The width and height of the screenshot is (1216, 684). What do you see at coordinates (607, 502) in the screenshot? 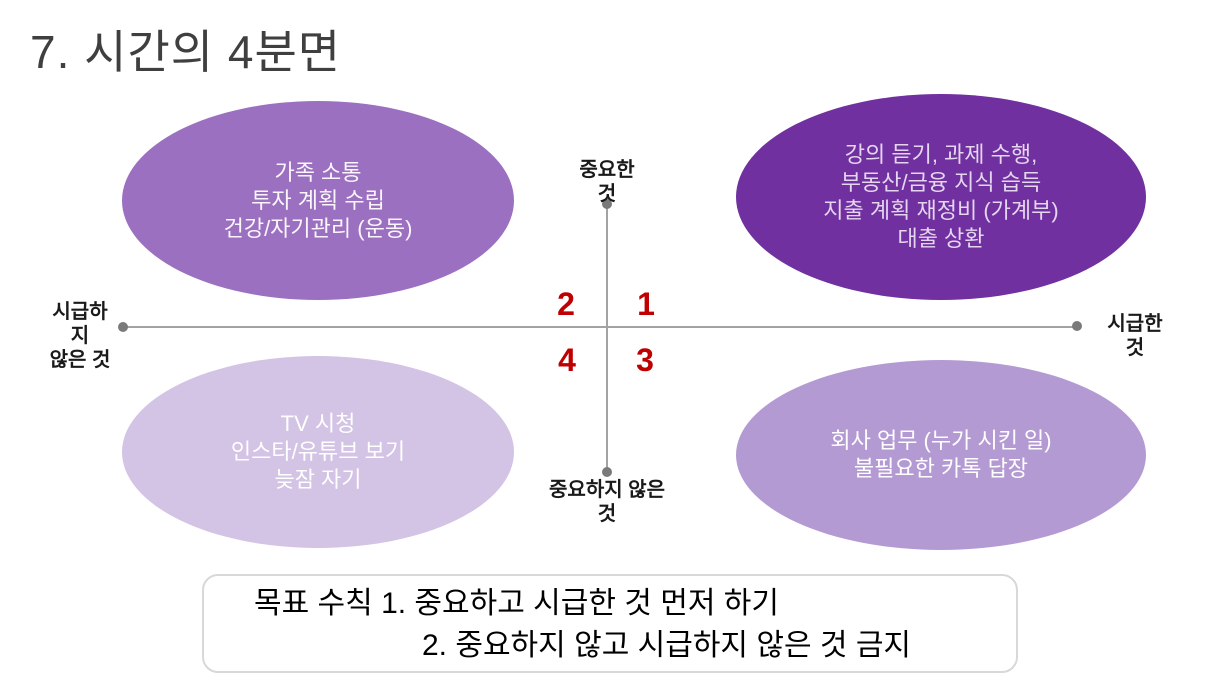
I see `axis-label-not-important: 중요하지 않은 것` at bounding box center [607, 502].